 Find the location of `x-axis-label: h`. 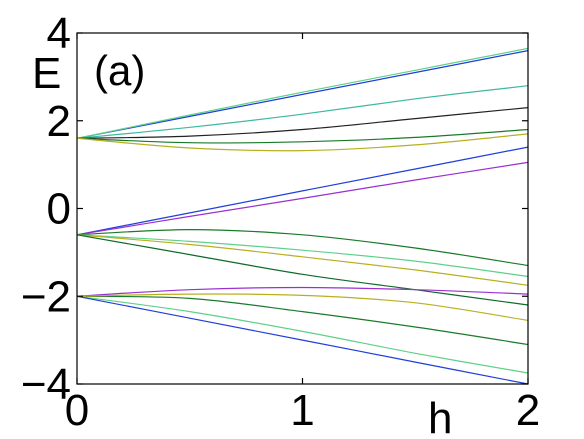

x-axis-label: h is located at coordinates (440, 416).